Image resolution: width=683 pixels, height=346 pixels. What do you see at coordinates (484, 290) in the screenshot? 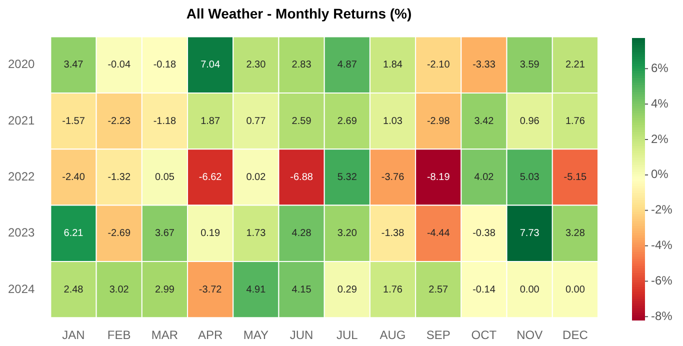
I see `data-label: -0.14` at bounding box center [484, 290].